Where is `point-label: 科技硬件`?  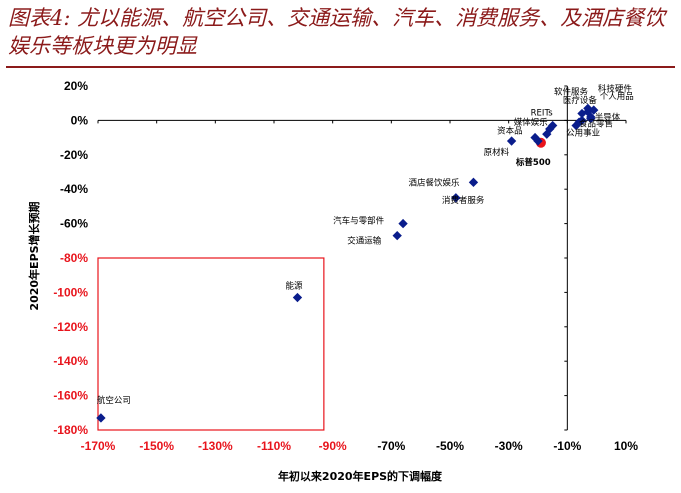
point-label: 科技硬件 is located at coordinates (615, 88).